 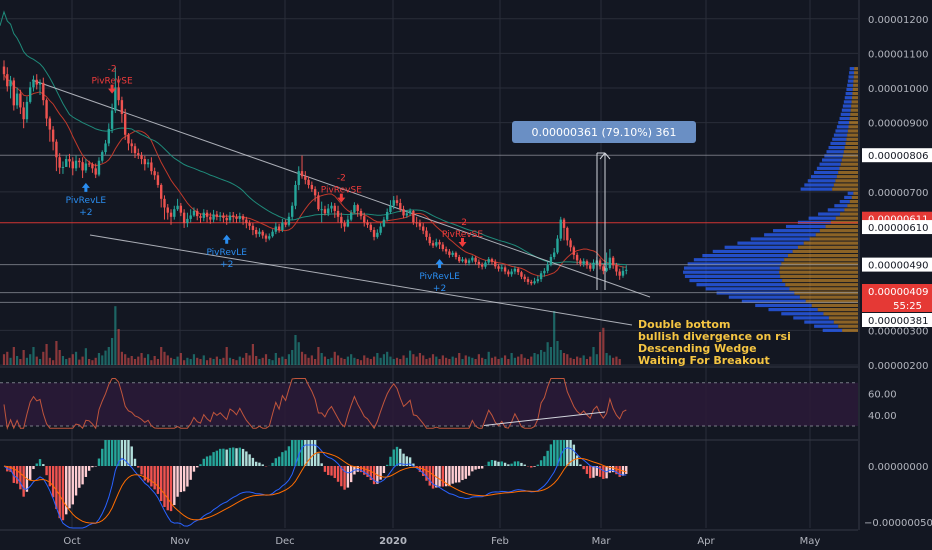 What do you see at coordinates (706, 541) in the screenshot?
I see `time-tick-label: Apr` at bounding box center [706, 541].